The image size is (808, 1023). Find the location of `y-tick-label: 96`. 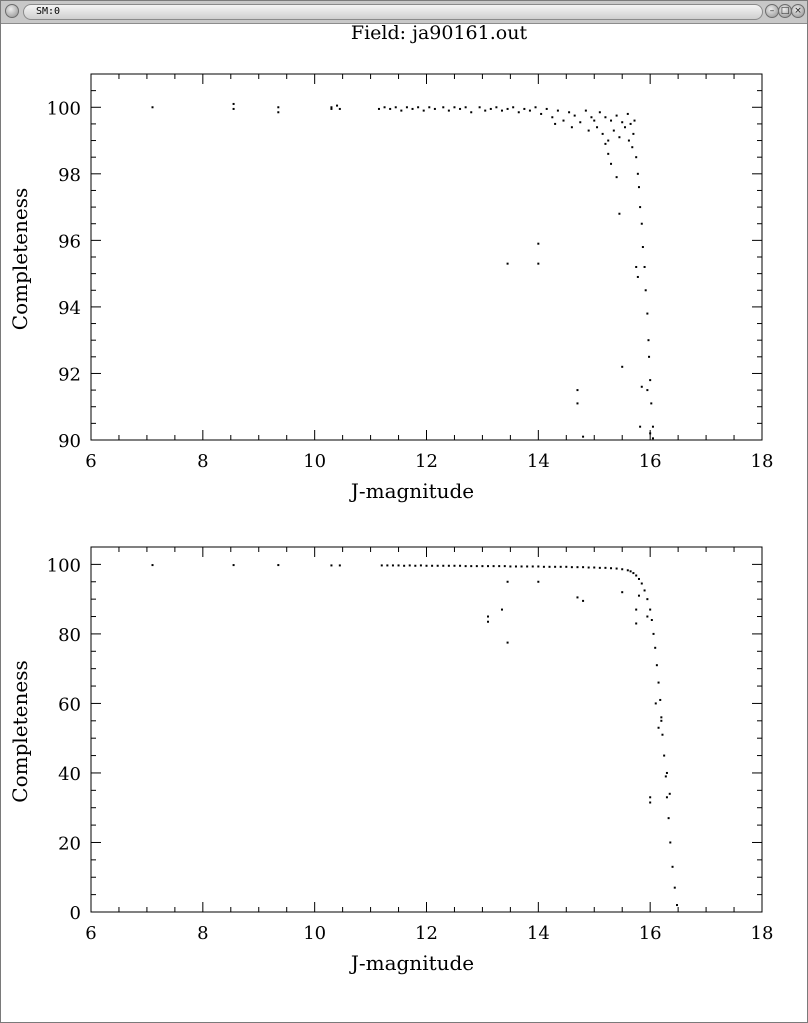

y-tick-label: 96 is located at coordinates (69, 241).